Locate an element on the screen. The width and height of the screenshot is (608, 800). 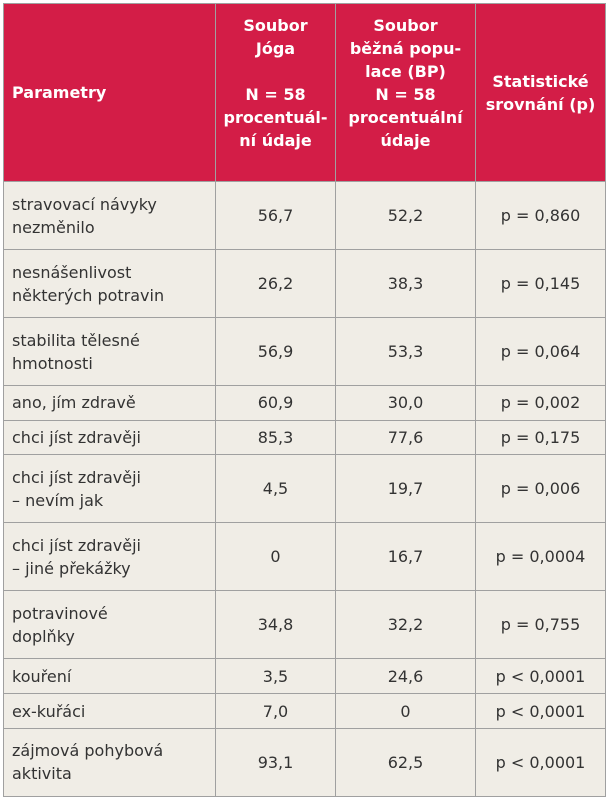
header-yoga-line4: procentuál- is located at coordinates (275, 117).